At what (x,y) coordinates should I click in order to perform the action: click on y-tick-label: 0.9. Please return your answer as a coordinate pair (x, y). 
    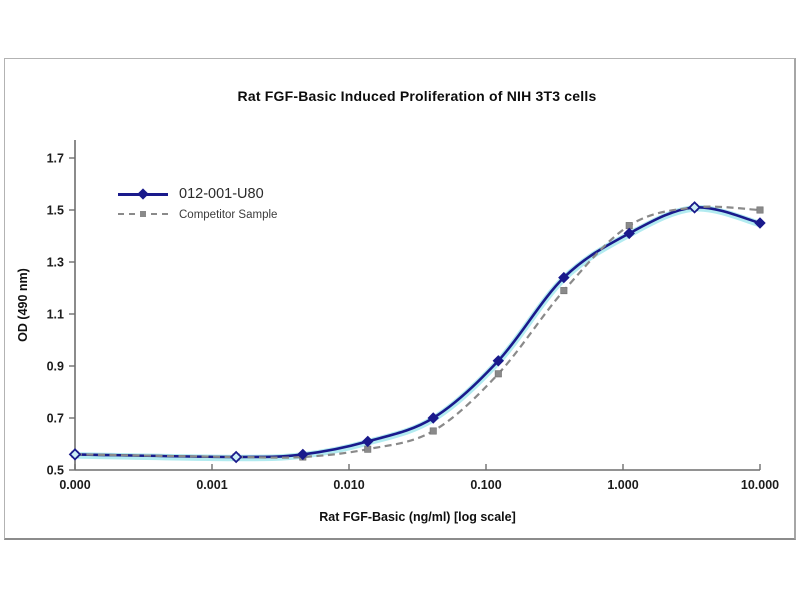
    Looking at the image, I should click on (55, 367).